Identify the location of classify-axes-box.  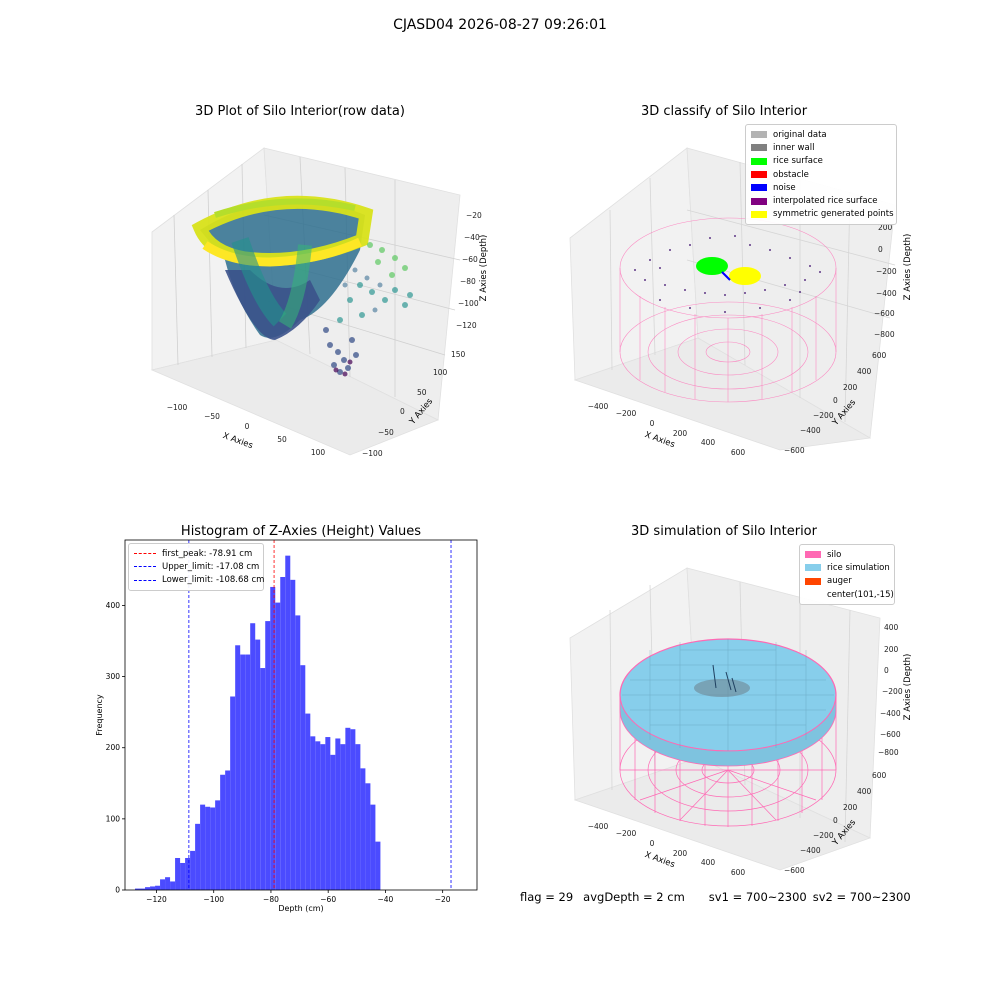
(732, 299).